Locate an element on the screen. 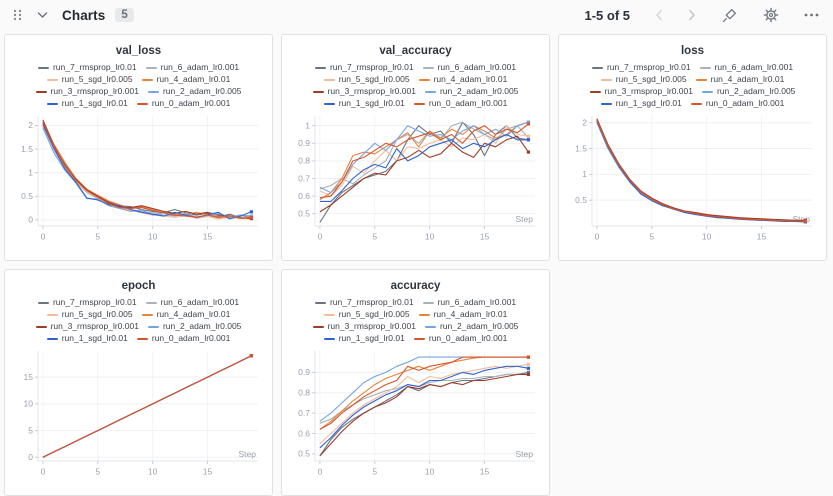 The image size is (833, 496). chevron-down-icon is located at coordinates (42, 15).